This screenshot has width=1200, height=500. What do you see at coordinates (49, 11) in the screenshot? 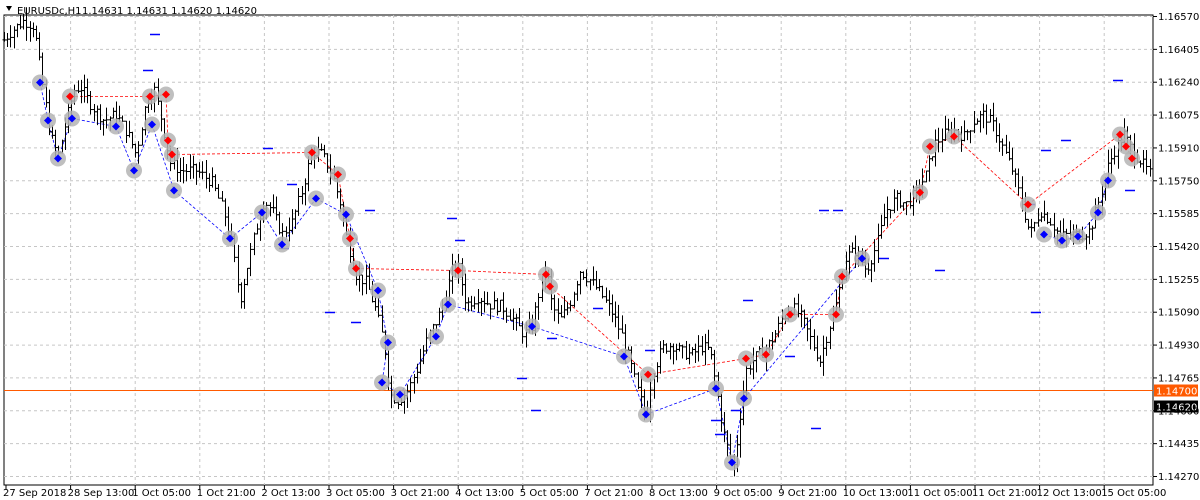
I see `symbol-label: EURUSDc,H1` at bounding box center [49, 11].